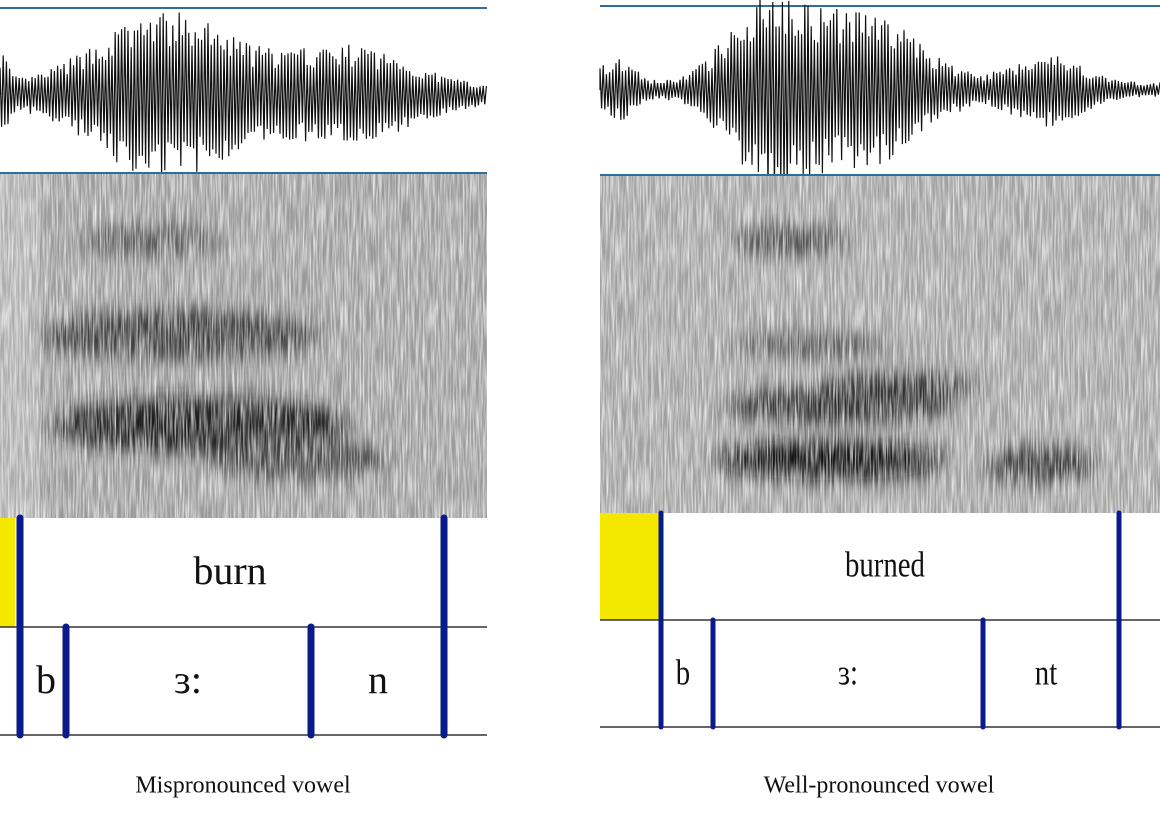 The image size is (1160, 825). I want to click on silence, so click(20, 346).